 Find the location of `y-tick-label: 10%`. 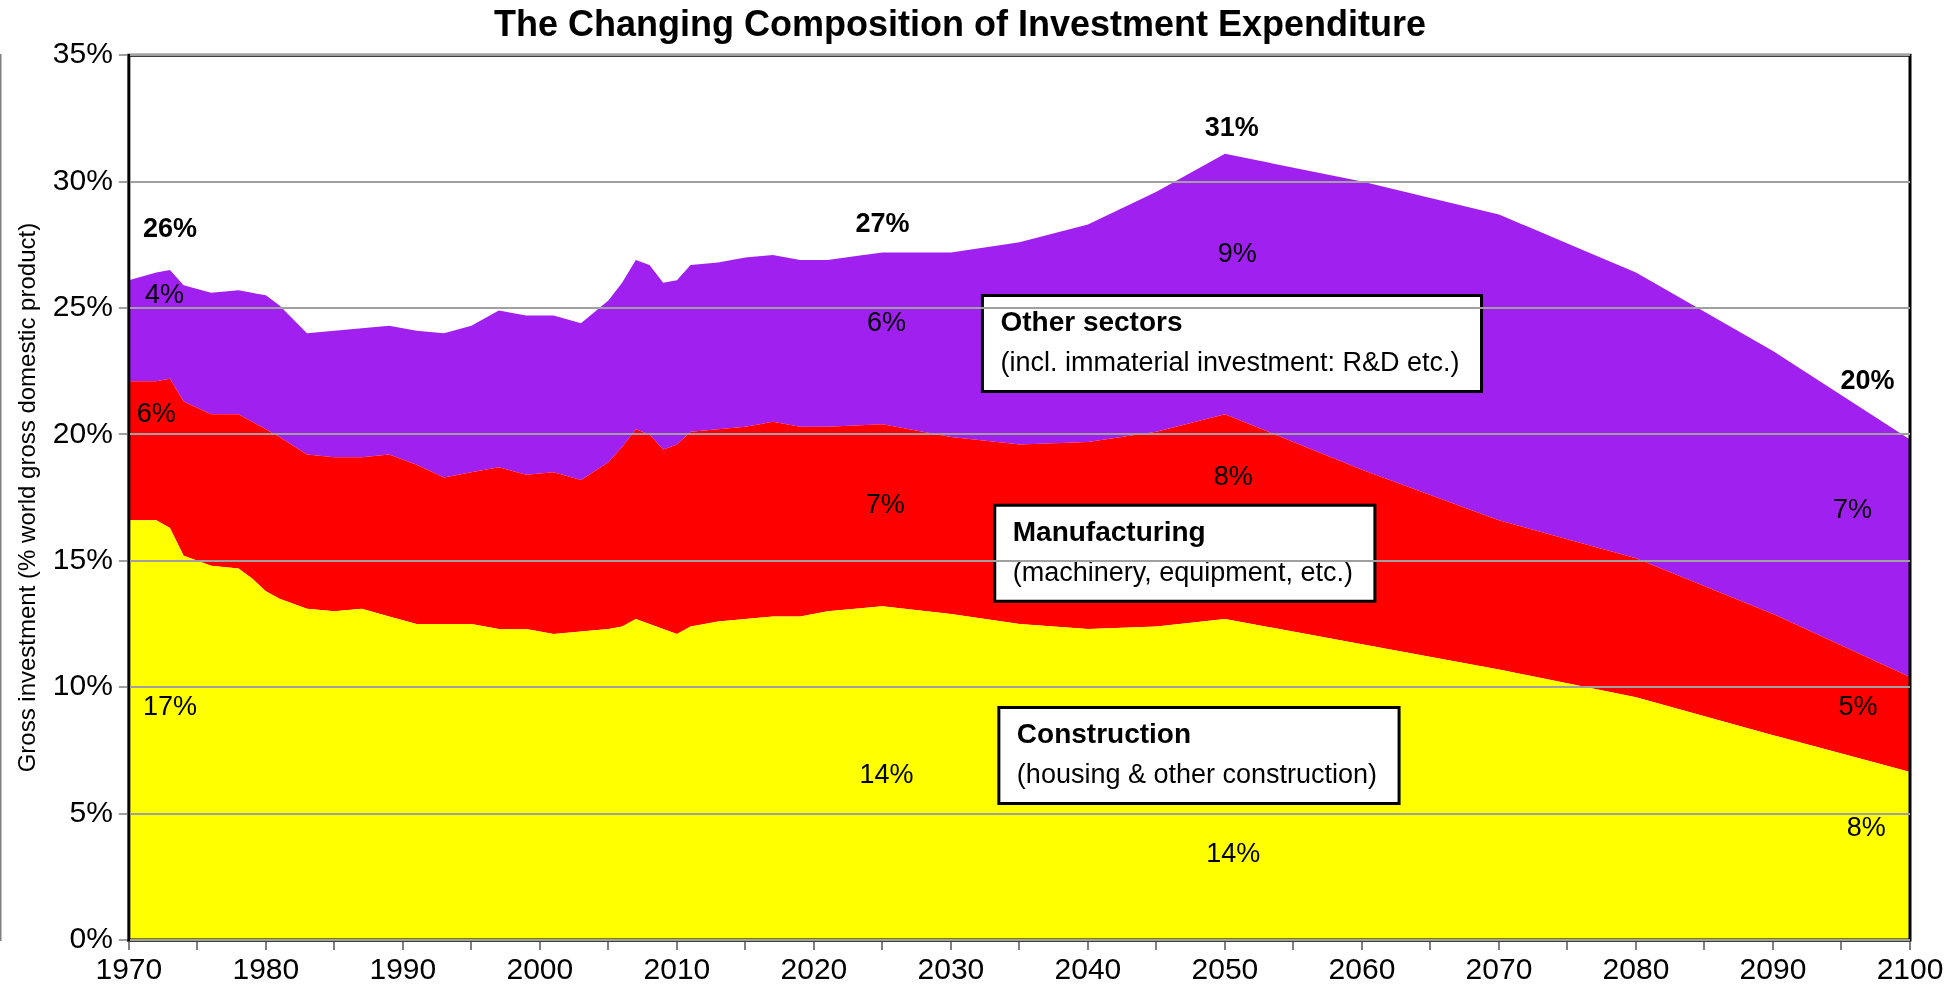

y-tick-label: 10% is located at coordinates (82, 685).